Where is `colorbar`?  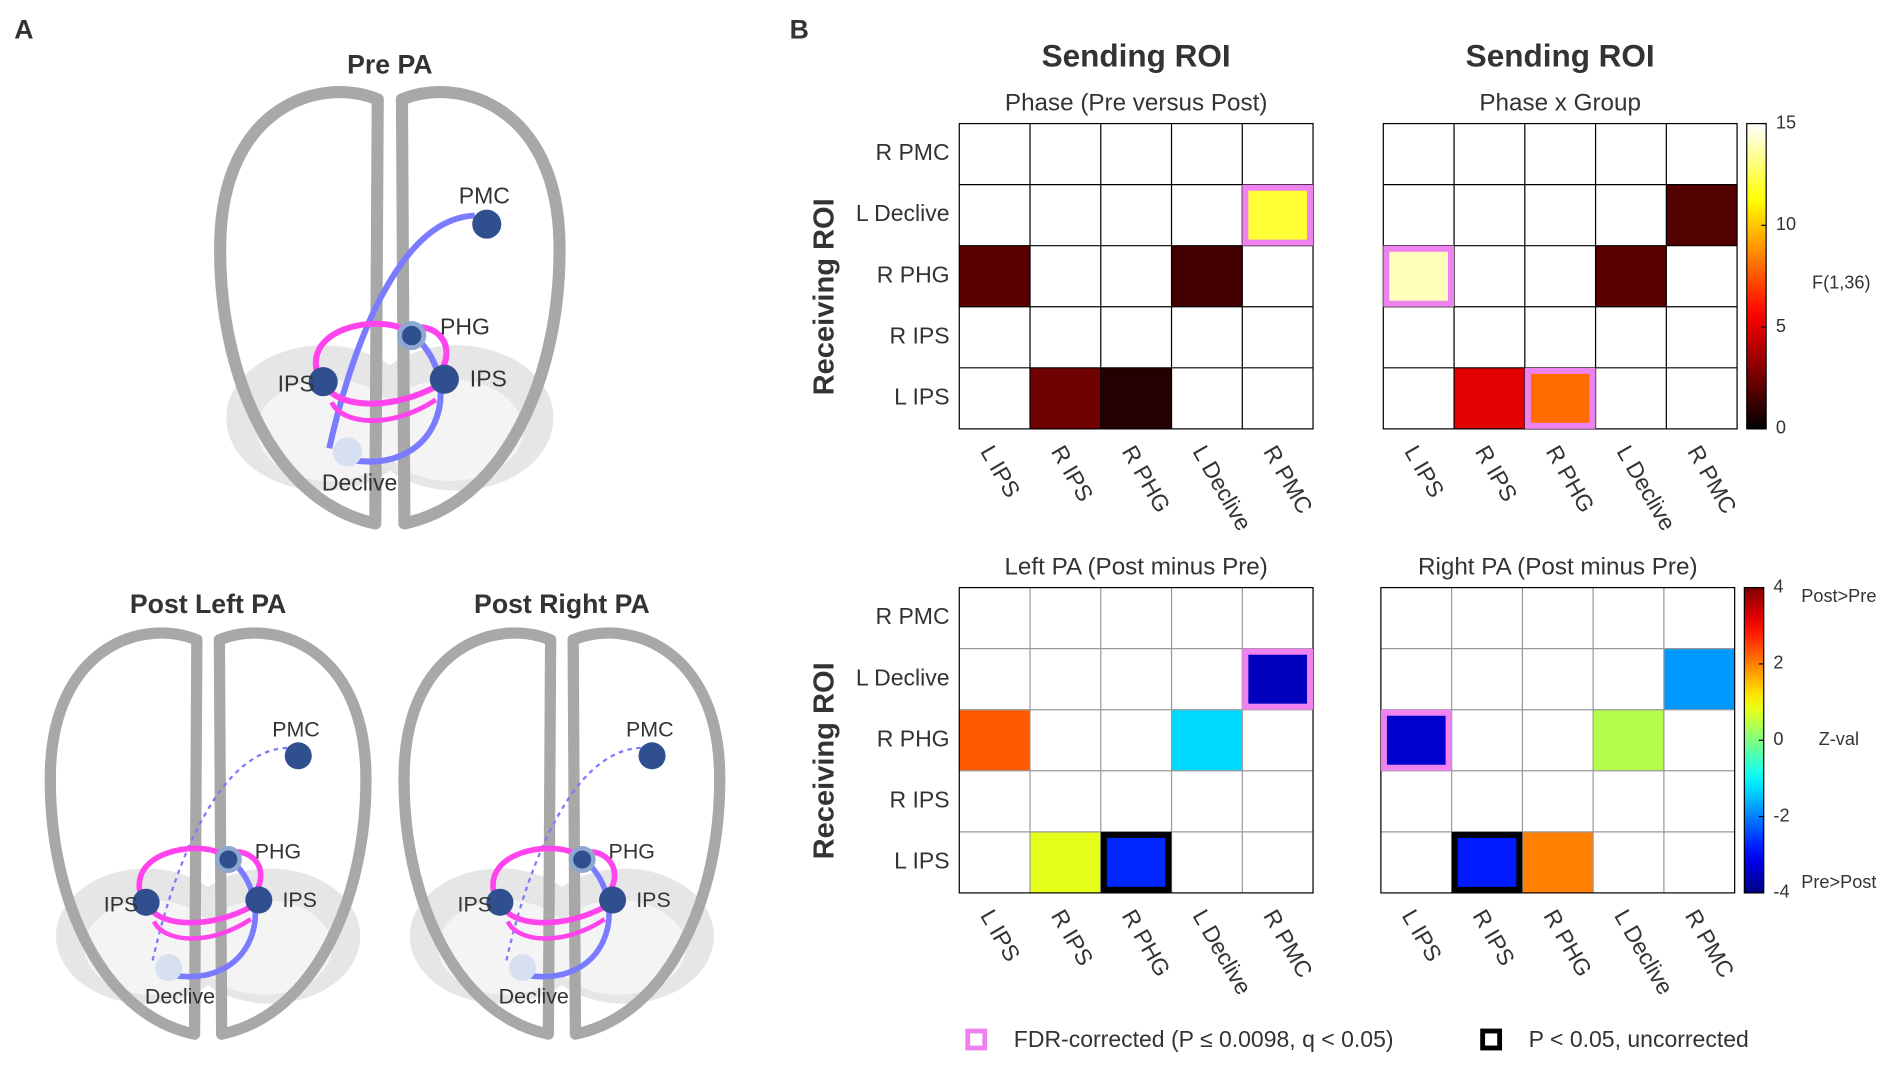 colorbar is located at coordinates (1756, 276).